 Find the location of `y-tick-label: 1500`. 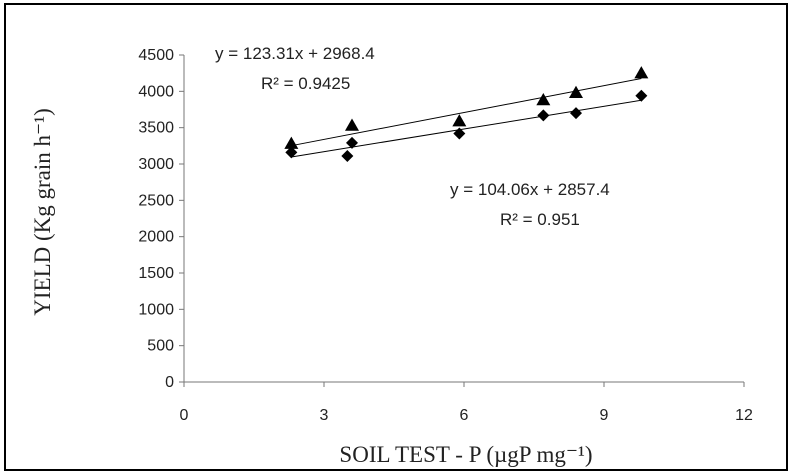

y-tick-label: 1500 is located at coordinates (156, 273).